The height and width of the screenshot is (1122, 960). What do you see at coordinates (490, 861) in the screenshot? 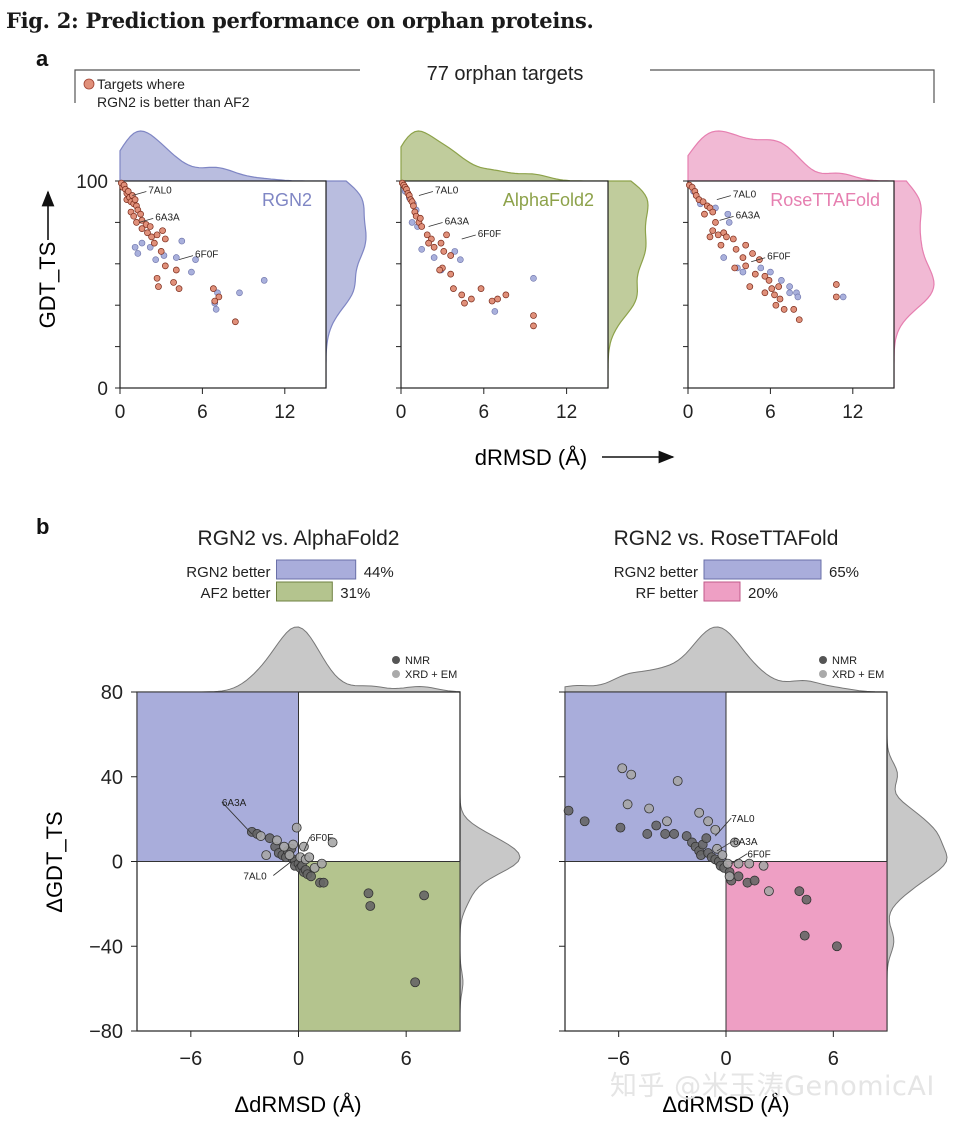
I see `right-density` at bounding box center [490, 861].